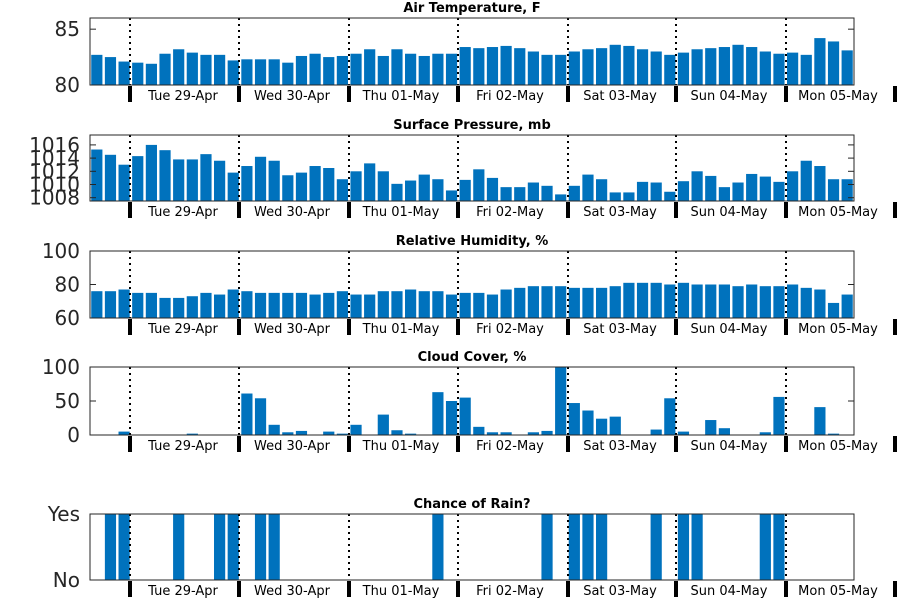  Describe the element at coordinates (67, 401) in the screenshot. I see `y-tick-label: 50` at that location.